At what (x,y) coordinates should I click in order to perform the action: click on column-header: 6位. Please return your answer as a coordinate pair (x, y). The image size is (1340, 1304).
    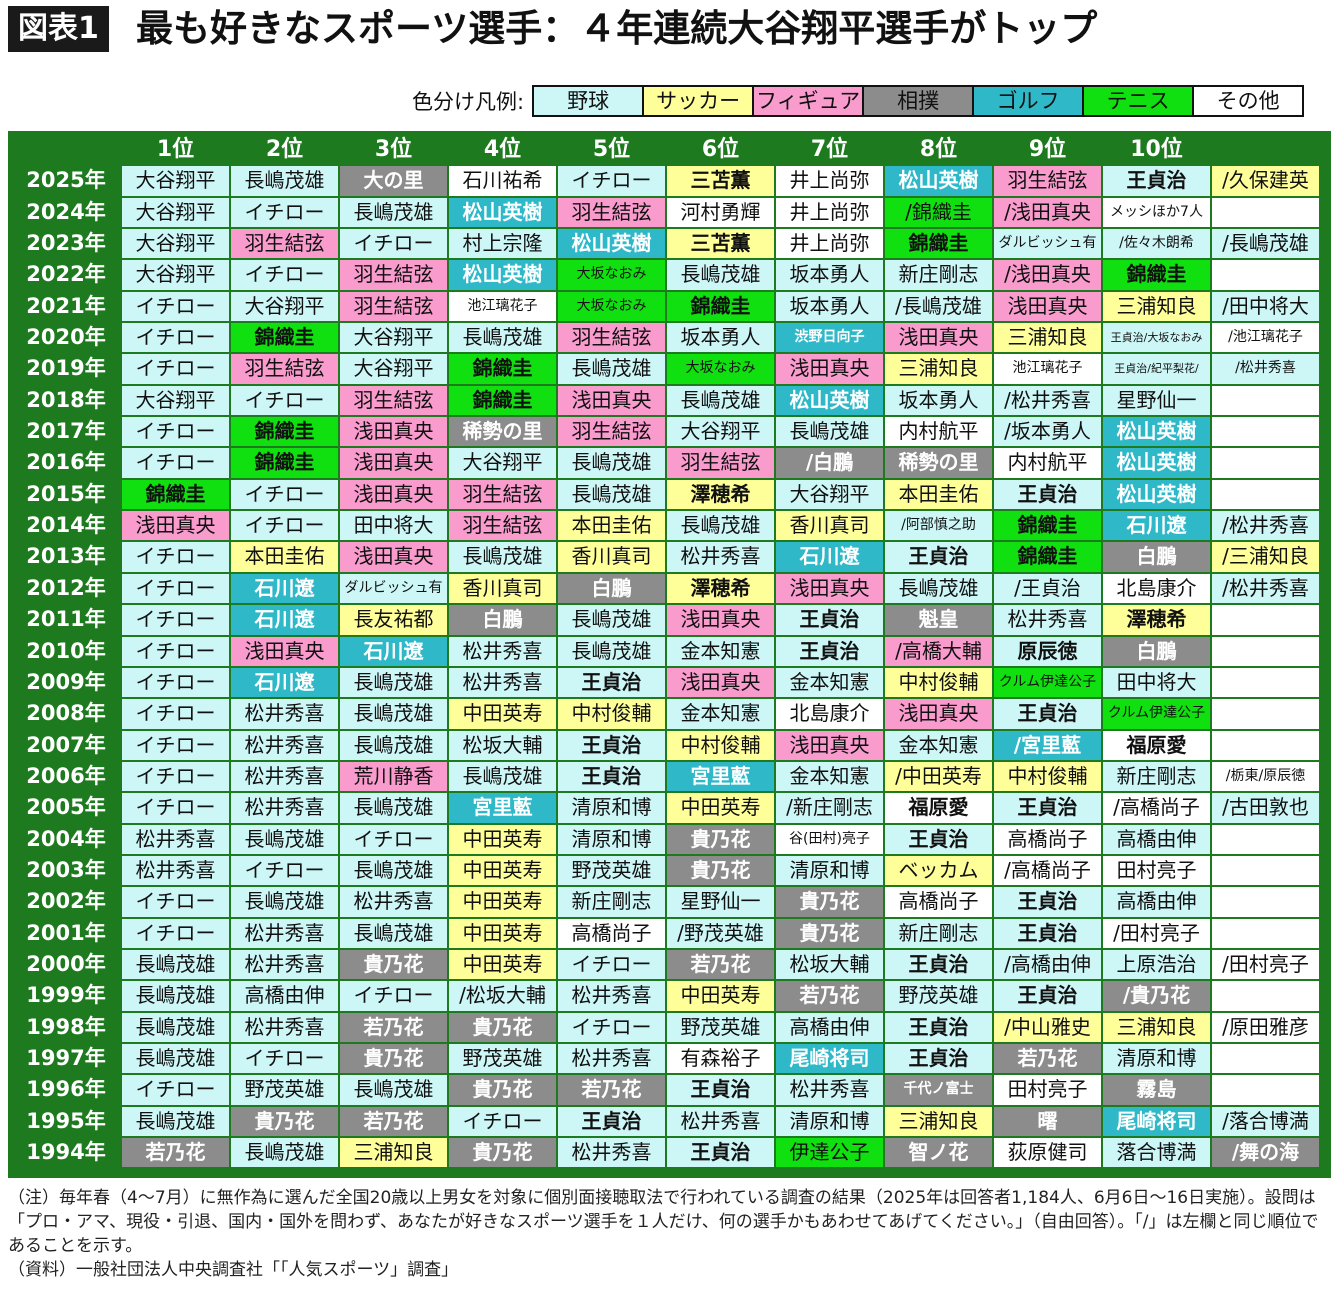
    Looking at the image, I should click on (720, 150).